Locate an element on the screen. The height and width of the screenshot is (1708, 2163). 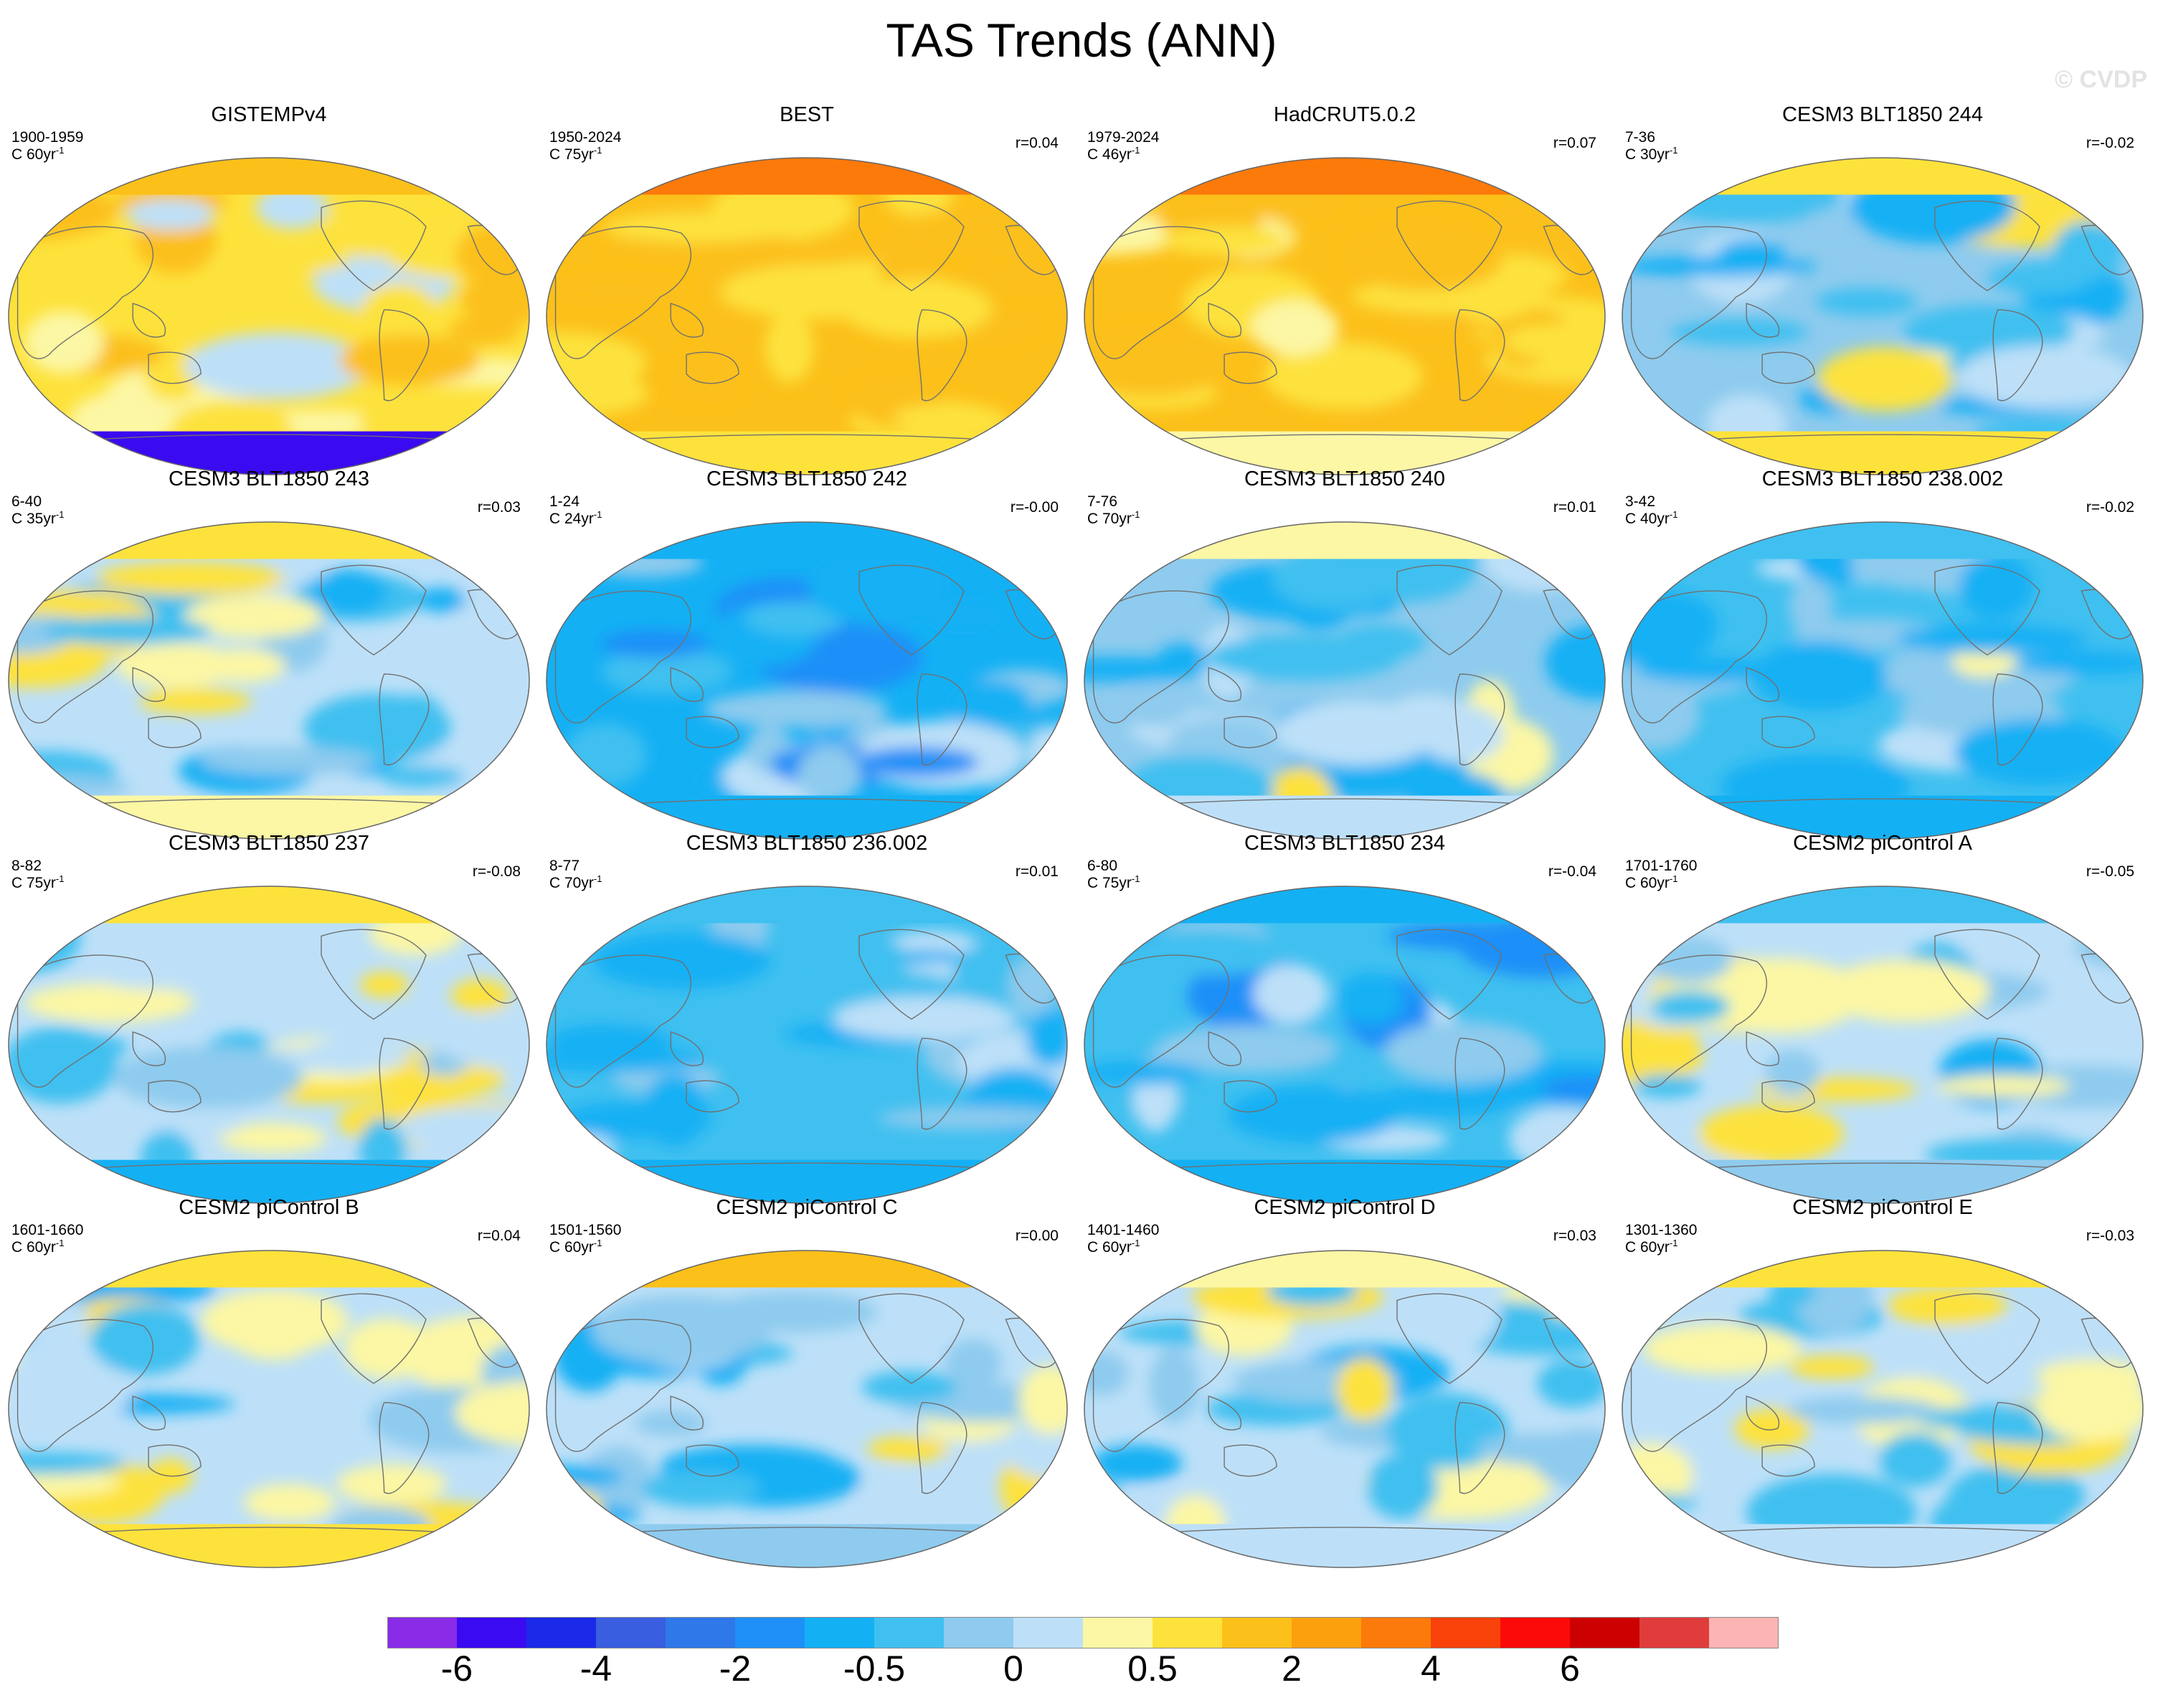
map-panel: CESM3 BLT1850 244 7-36 C 30yr-1 r=-0.02 is located at coordinates (1883, 288).